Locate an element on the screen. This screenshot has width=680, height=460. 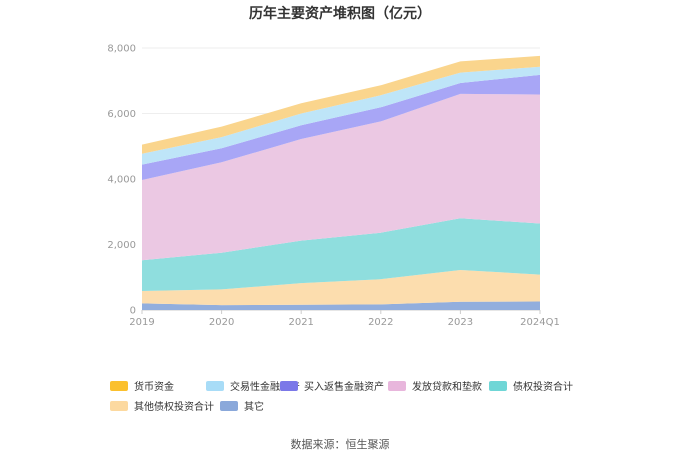
y-axis: 0 2,000 4,000 6,000 8,000 is located at coordinates (121, 180).